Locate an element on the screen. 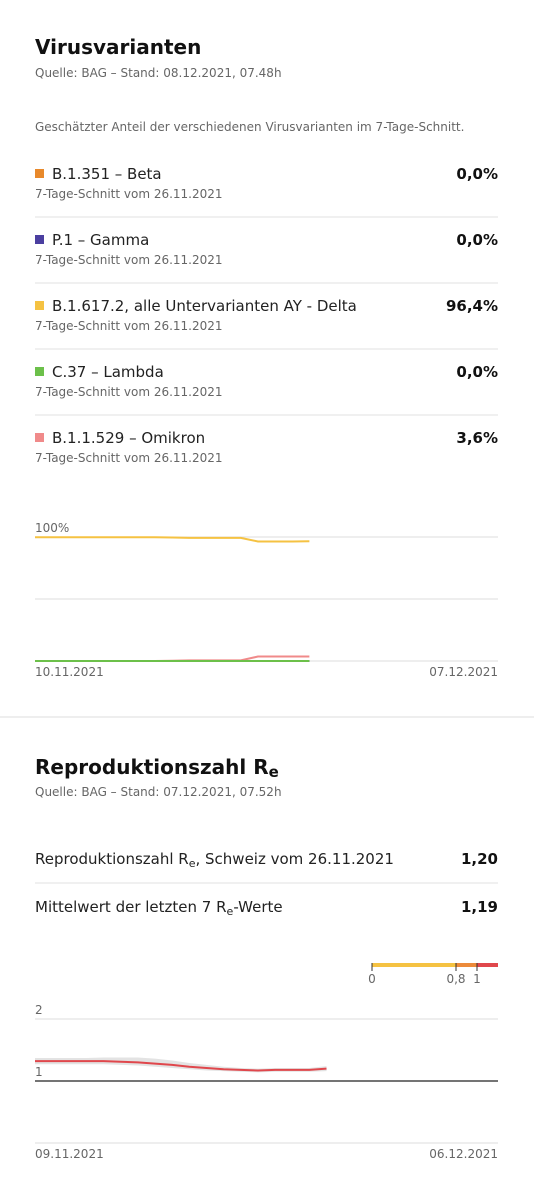  x-tick-label: 06.12.2021 is located at coordinates (463, 1154).